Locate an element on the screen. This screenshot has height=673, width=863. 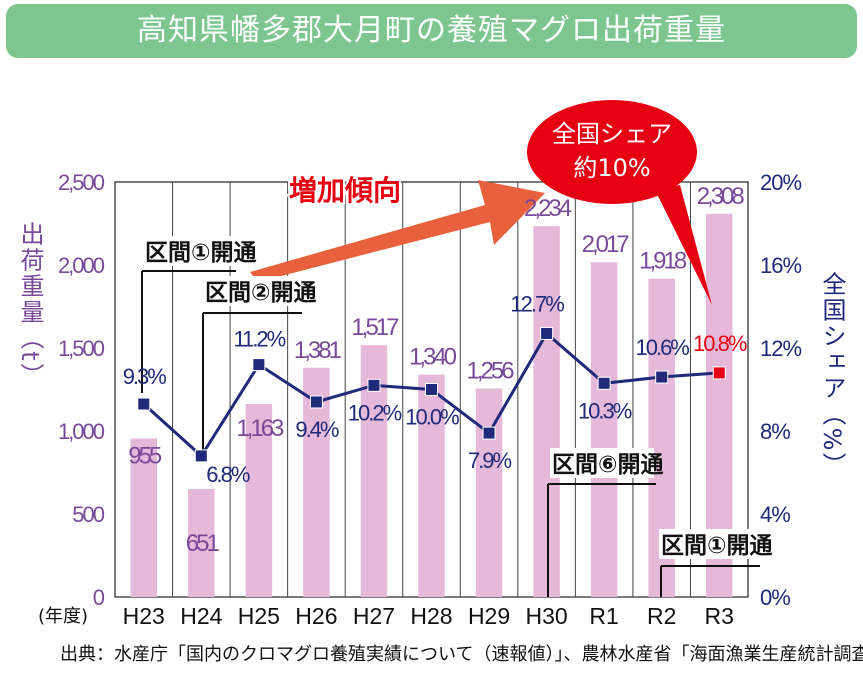
x-tick-label: R3 is located at coordinates (719, 616).